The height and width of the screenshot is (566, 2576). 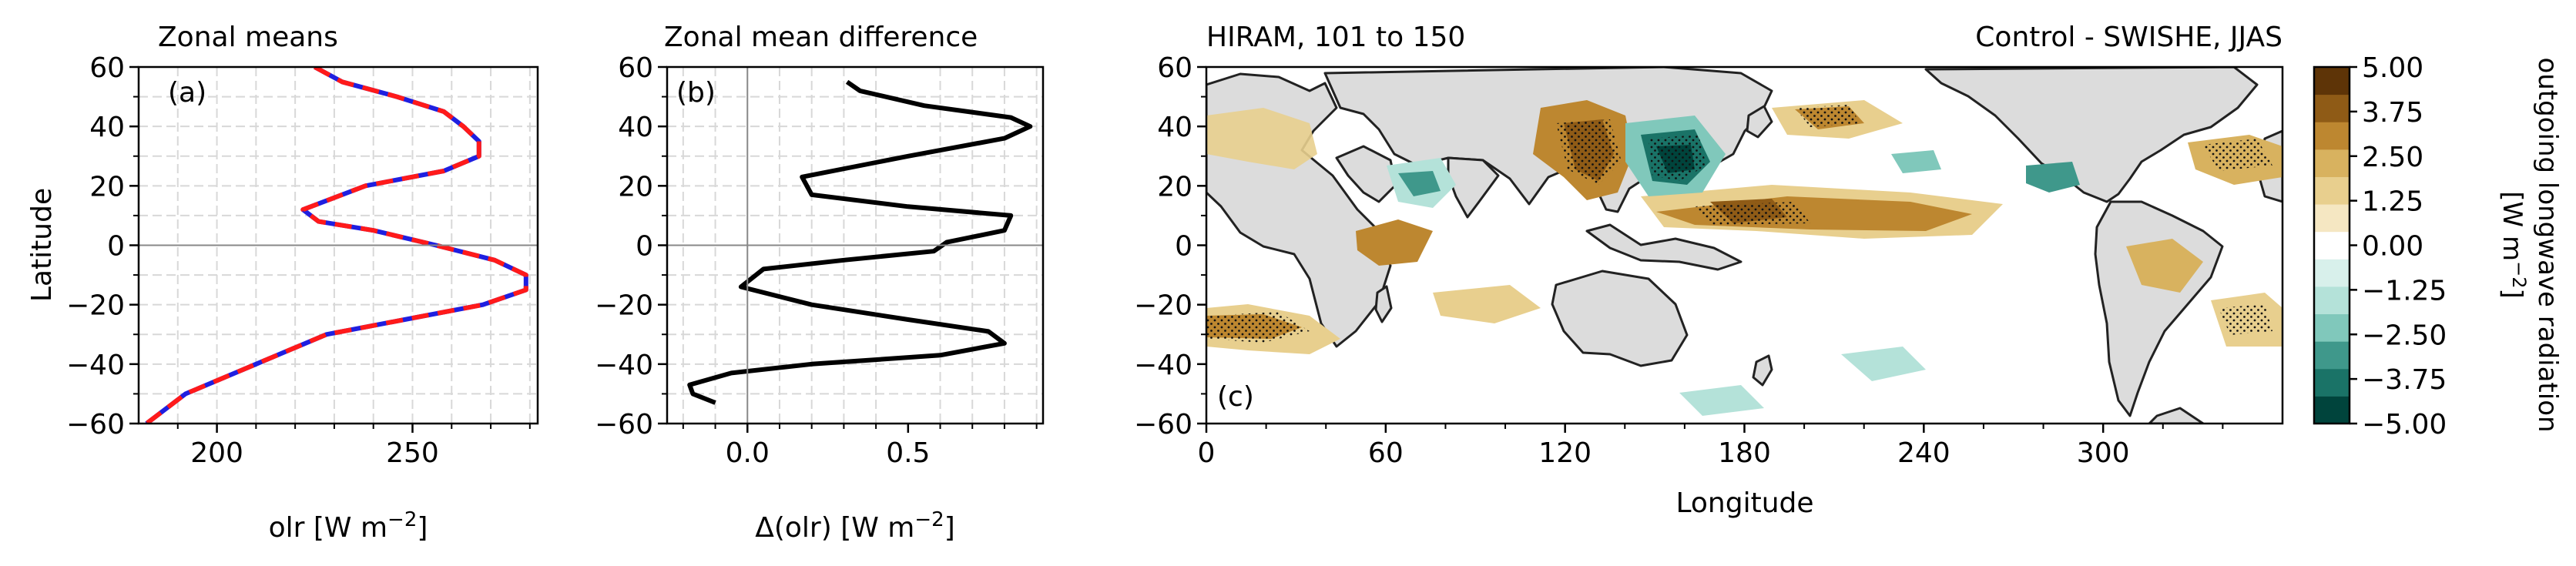 What do you see at coordinates (1883, 364) in the screenshot?
I see `anomaly-south-pacific-teal` at bounding box center [1883, 364].